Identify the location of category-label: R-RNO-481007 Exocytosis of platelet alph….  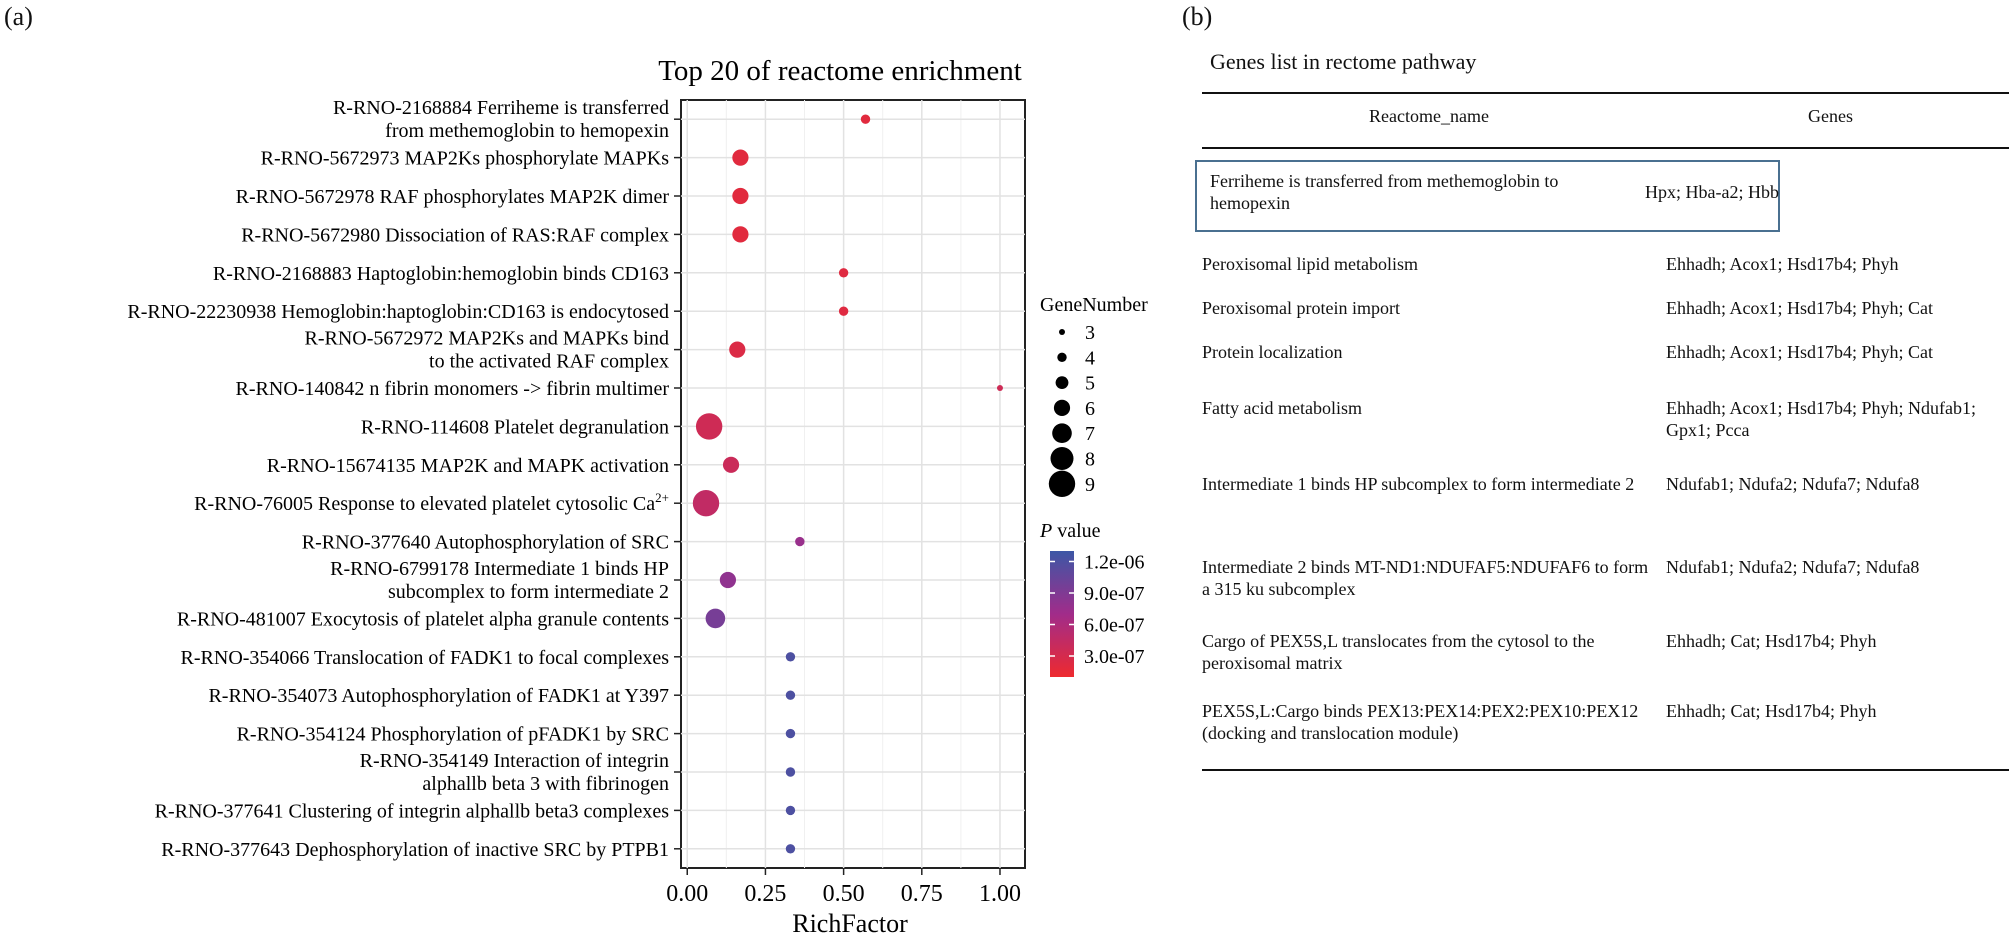
(423, 619).